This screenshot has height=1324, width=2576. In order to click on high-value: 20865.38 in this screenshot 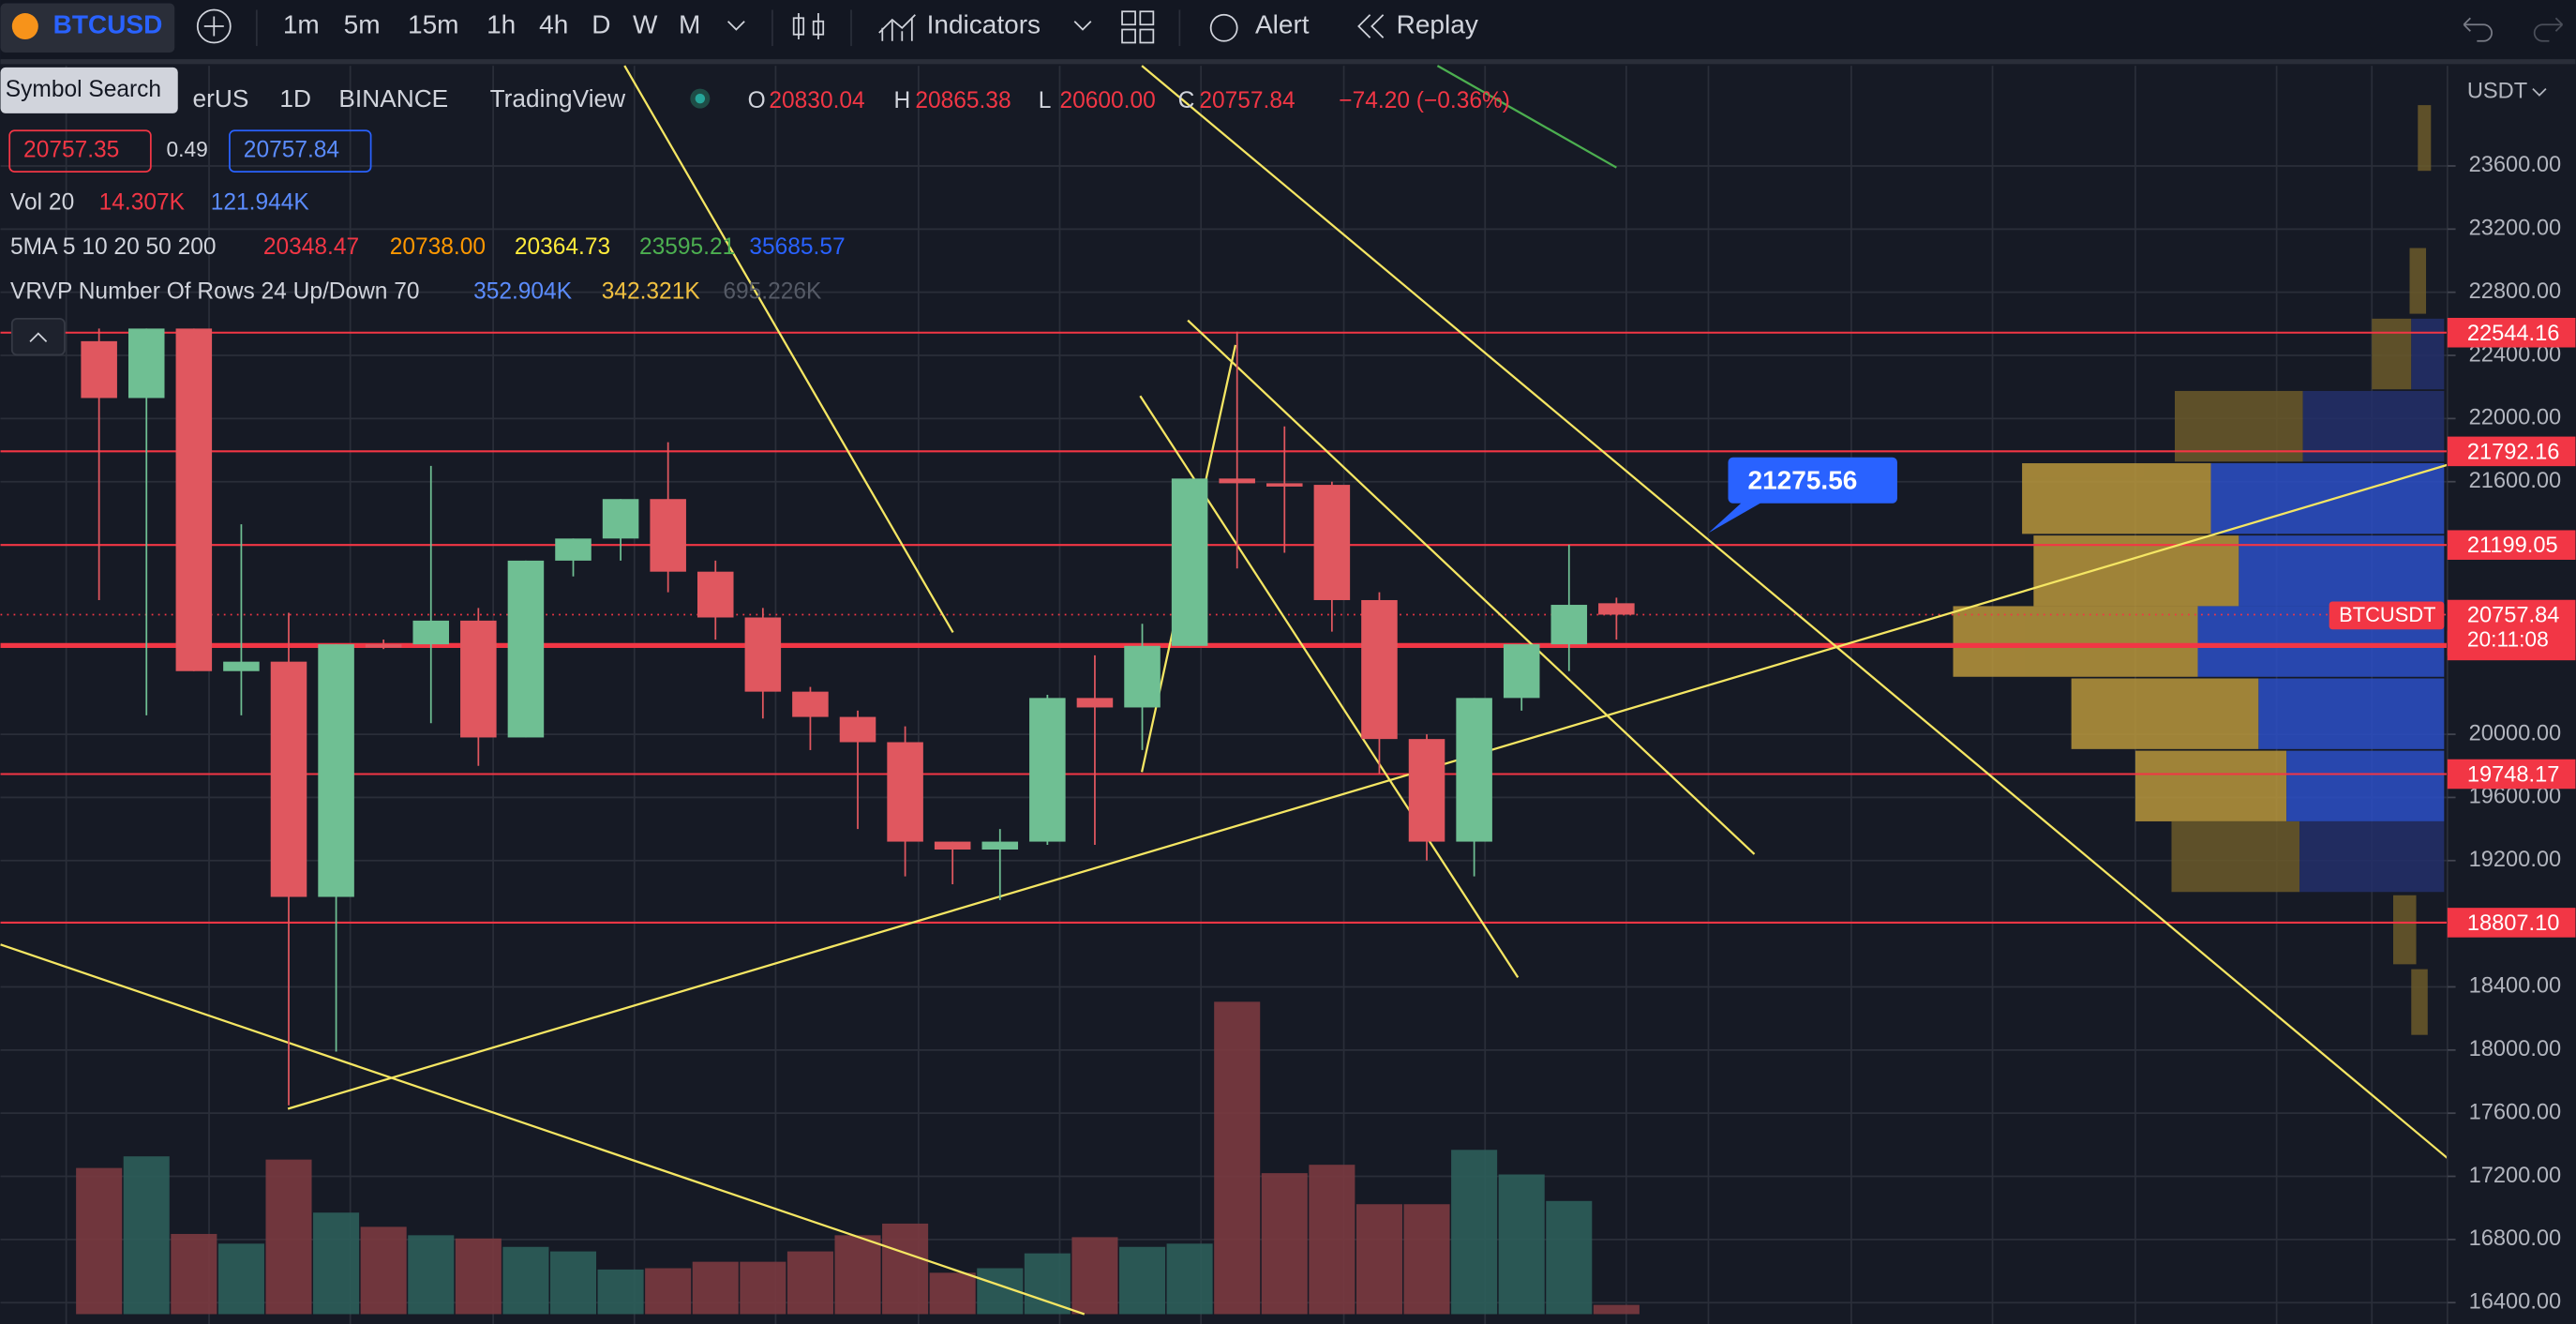, I will do `click(963, 100)`.